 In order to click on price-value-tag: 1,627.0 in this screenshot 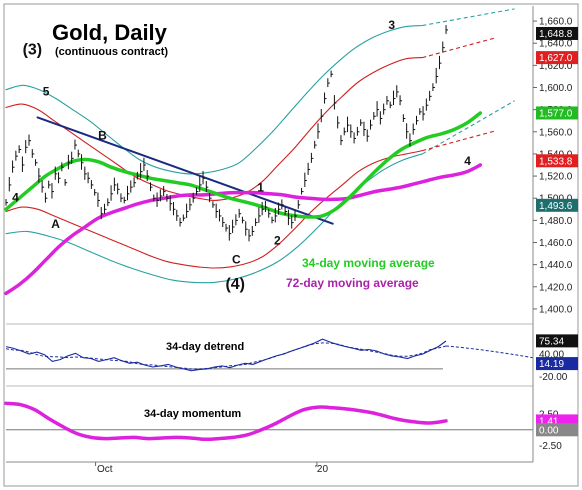, I will do `click(557, 58)`.